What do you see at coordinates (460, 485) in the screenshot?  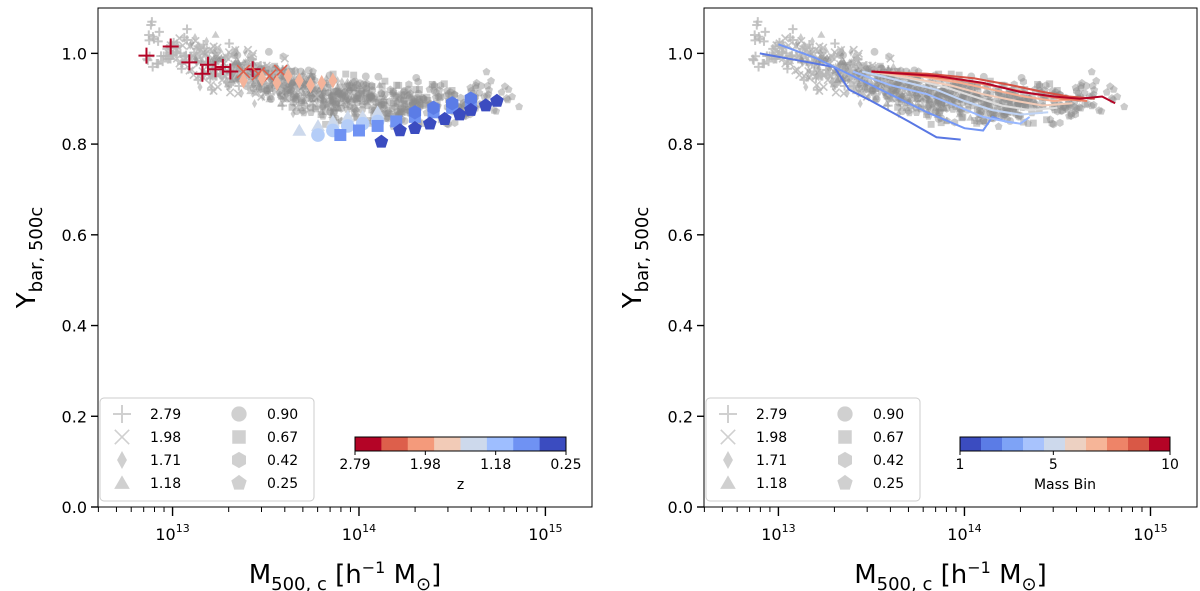 I see `colorbar-label: z` at bounding box center [460, 485].